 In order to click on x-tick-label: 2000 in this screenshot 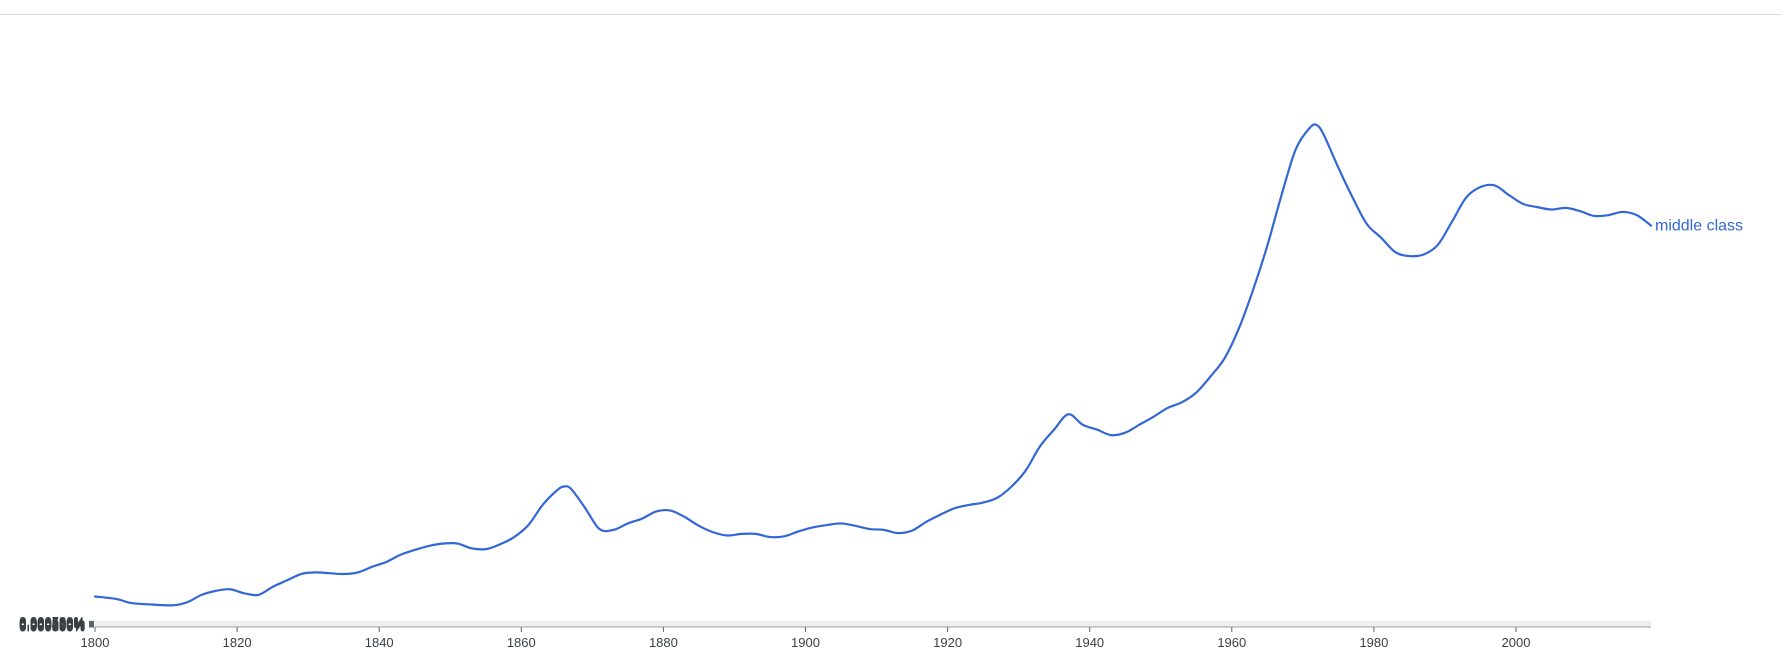, I will do `click(1516, 642)`.